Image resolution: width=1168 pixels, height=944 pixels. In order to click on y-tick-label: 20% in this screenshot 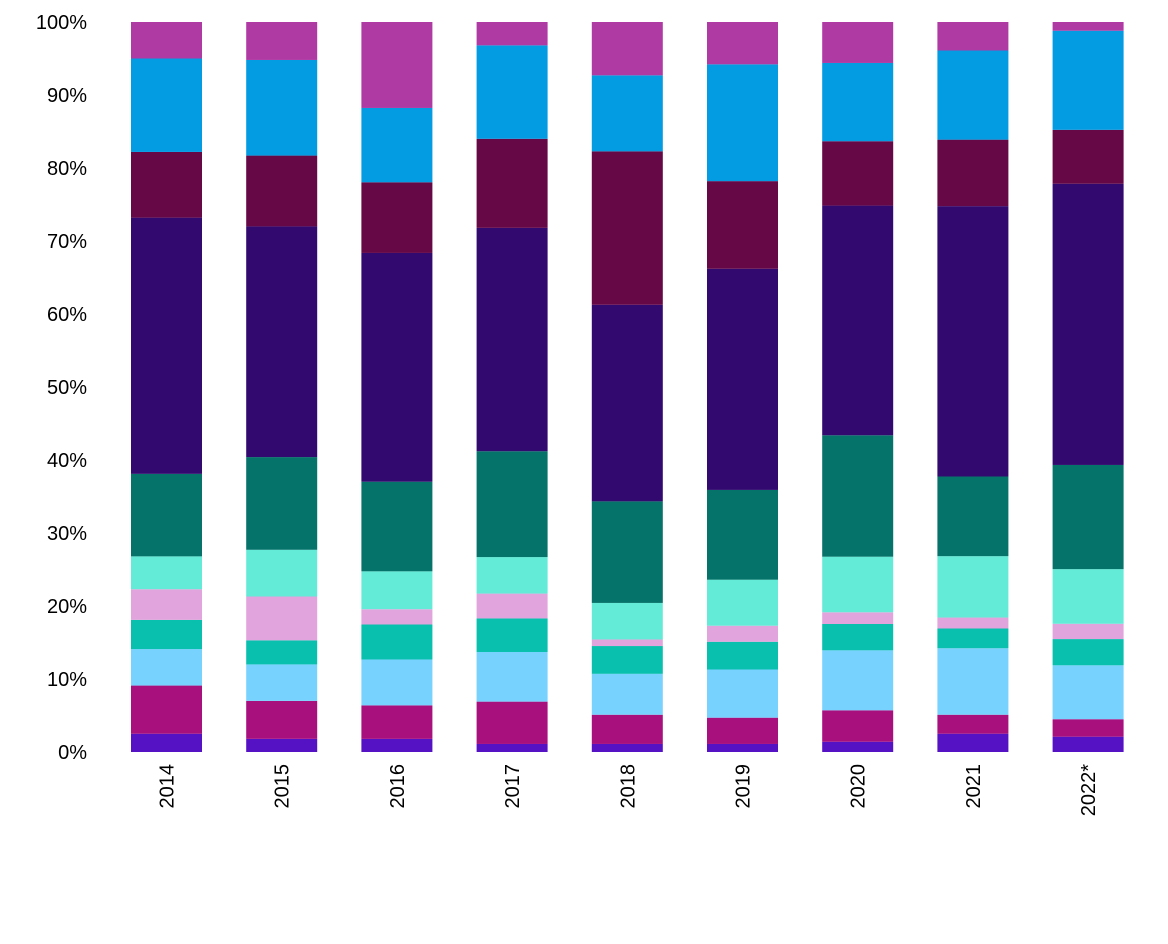, I will do `click(67, 607)`.